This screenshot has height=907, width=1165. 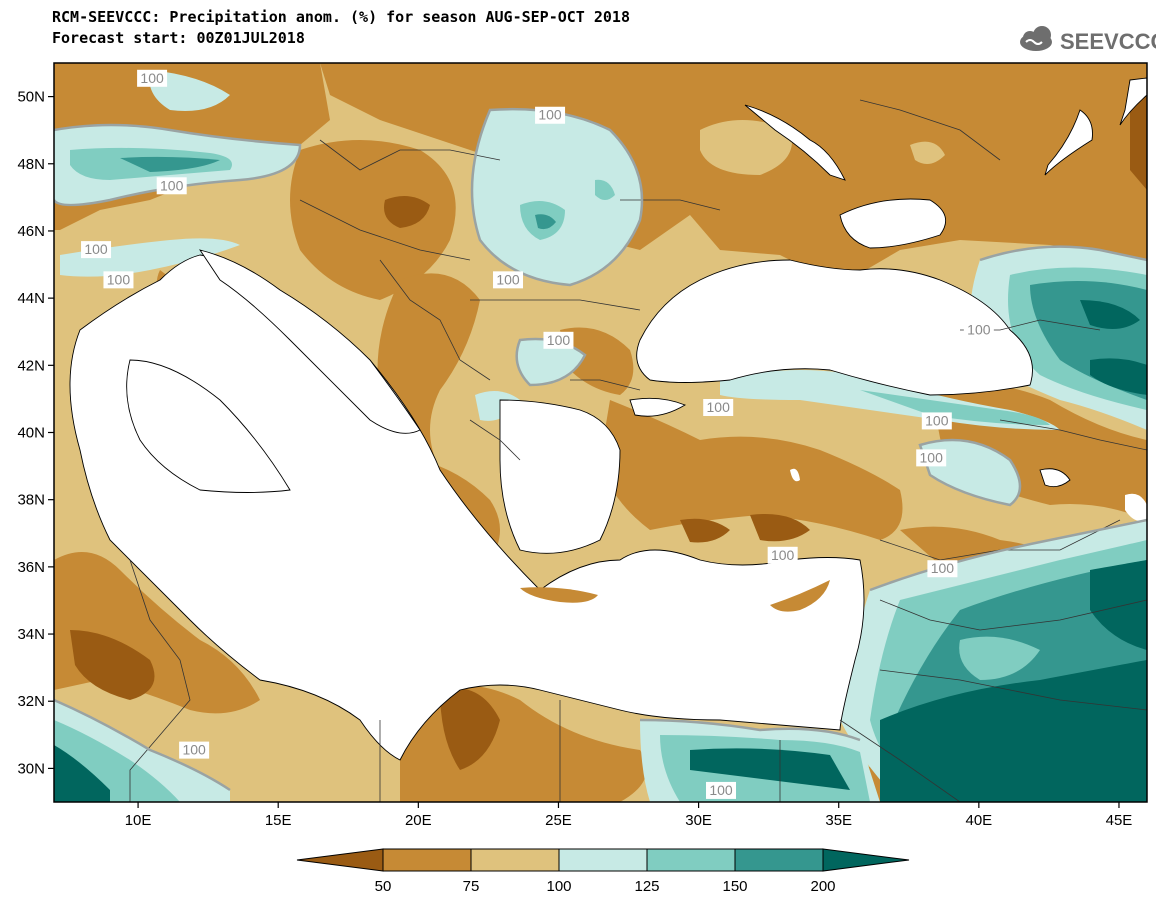 I want to click on field-lt50-hungary, so click(x=407, y=212).